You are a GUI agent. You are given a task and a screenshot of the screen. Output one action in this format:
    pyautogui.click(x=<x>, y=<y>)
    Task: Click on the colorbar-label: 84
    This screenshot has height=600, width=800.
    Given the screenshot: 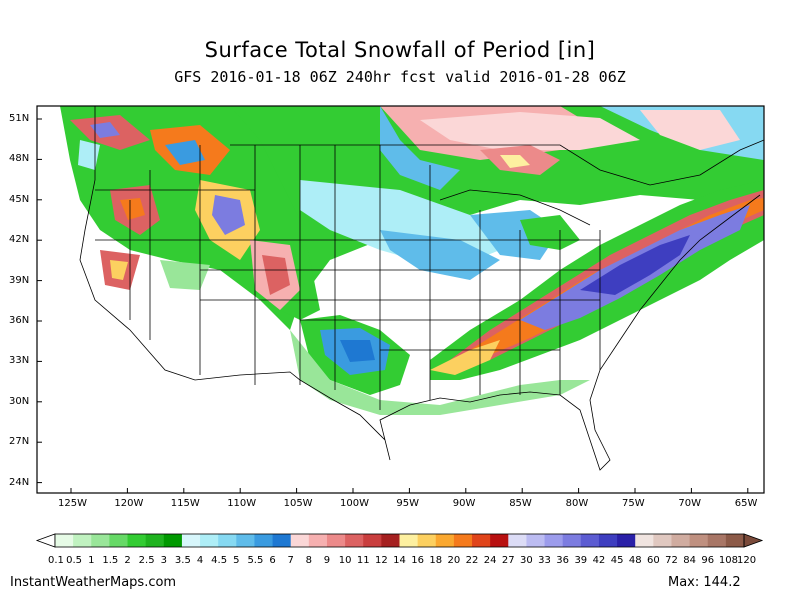 What is the action you would take?
    pyautogui.click(x=689, y=560)
    